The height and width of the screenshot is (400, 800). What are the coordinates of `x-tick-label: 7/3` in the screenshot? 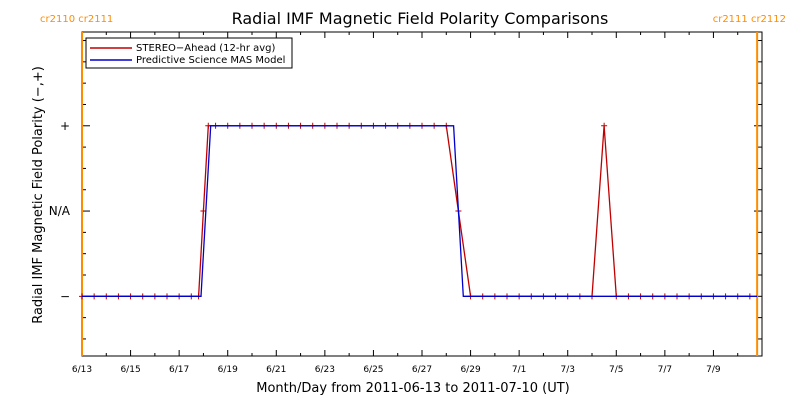 It's located at (567, 370).